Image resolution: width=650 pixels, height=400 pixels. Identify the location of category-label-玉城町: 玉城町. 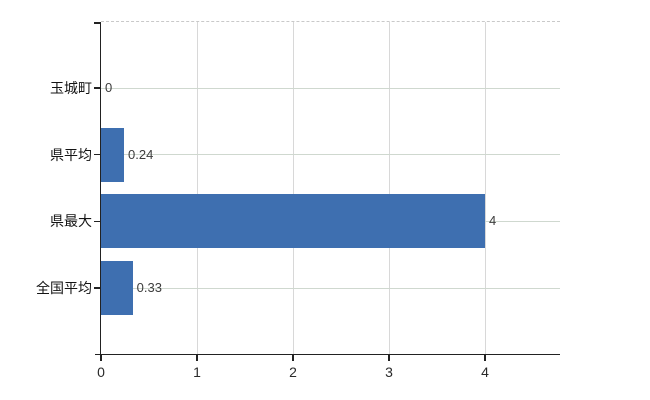
(71, 88).